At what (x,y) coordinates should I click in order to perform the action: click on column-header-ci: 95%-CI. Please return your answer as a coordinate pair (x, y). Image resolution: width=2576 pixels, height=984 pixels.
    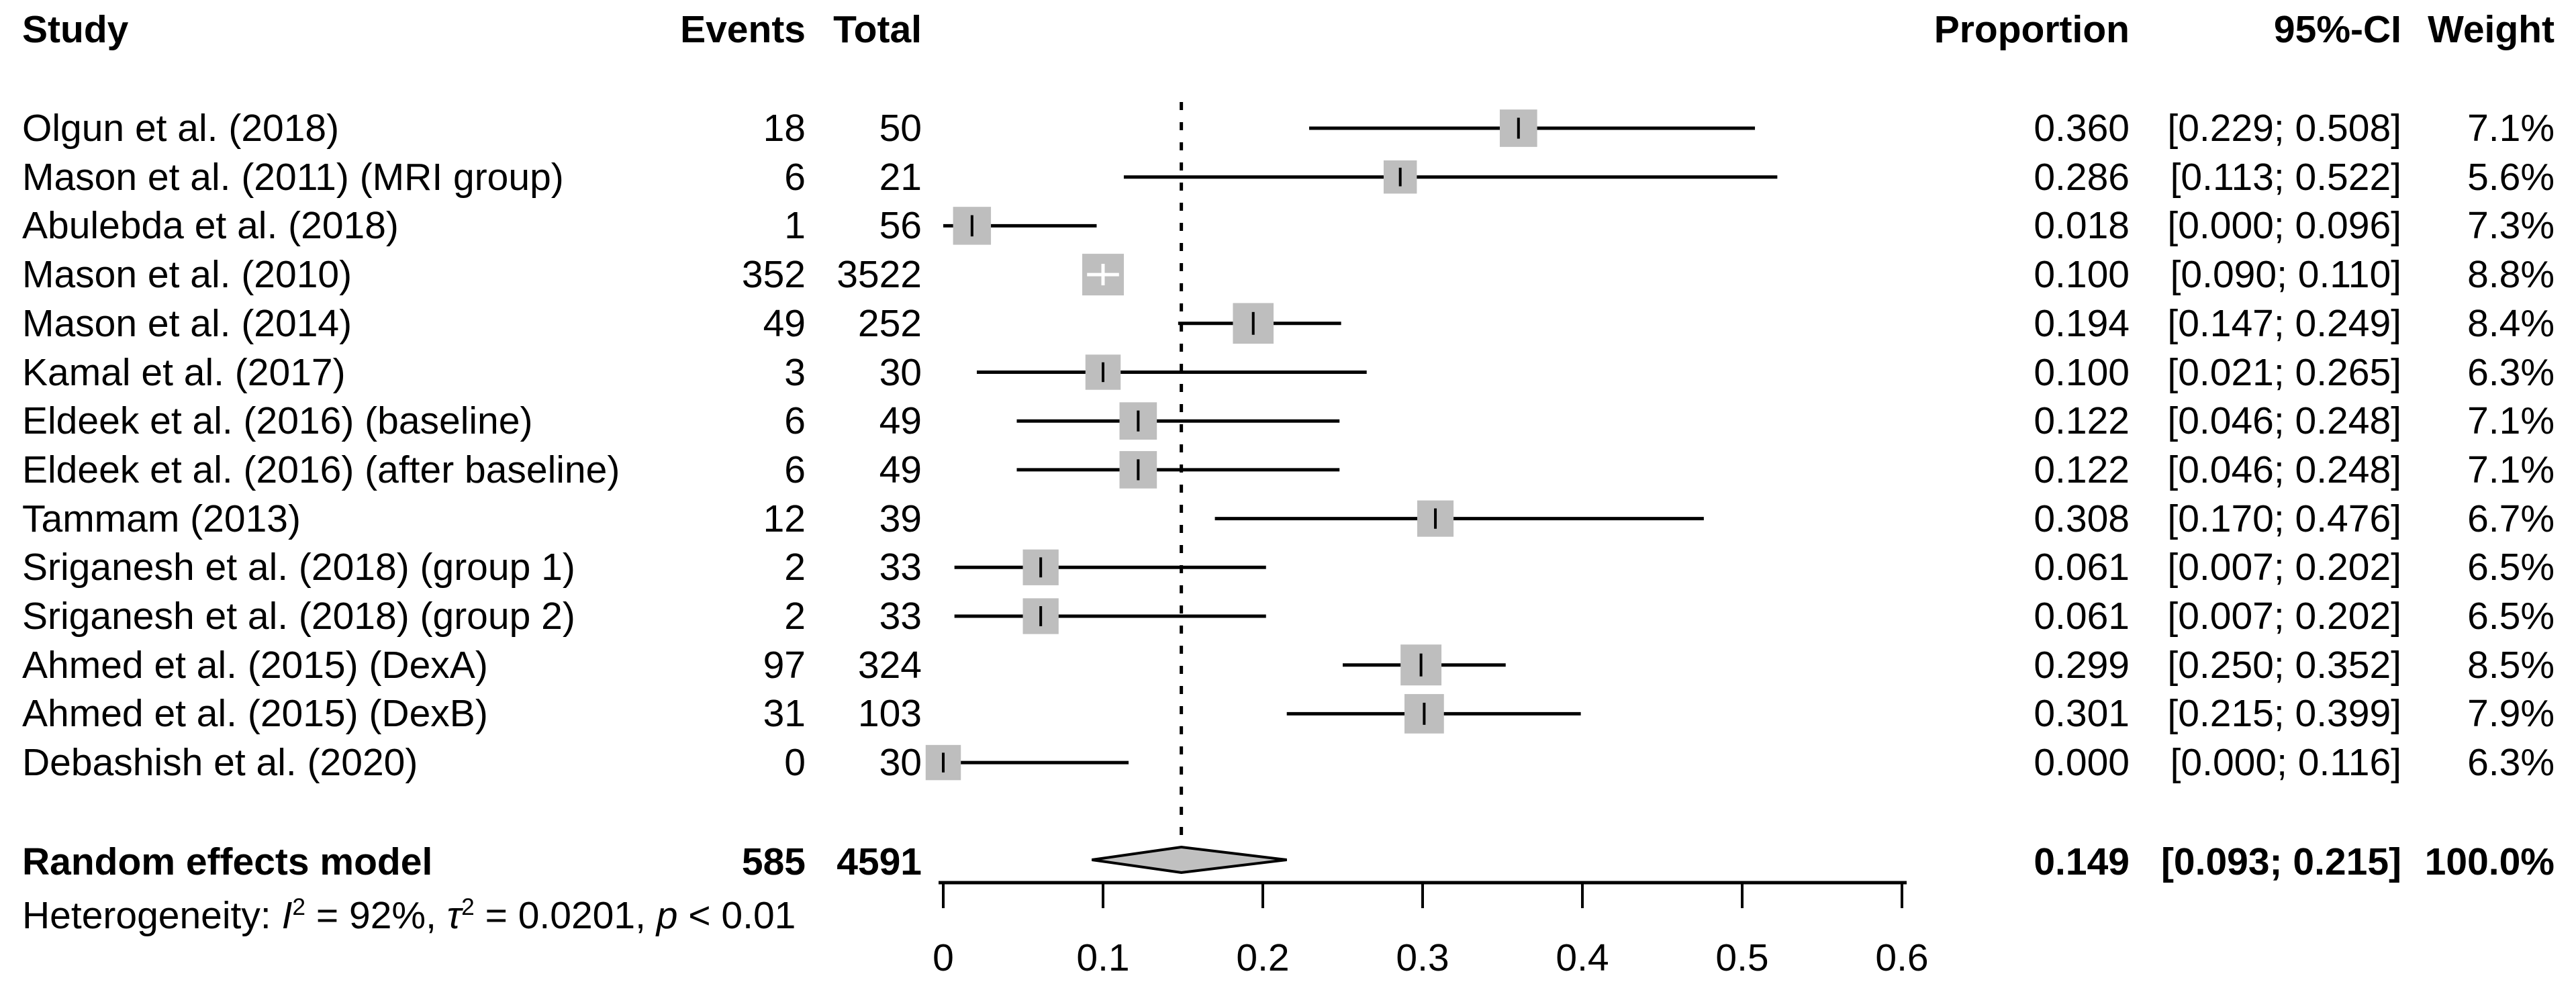
    Looking at the image, I should click on (2337, 29).